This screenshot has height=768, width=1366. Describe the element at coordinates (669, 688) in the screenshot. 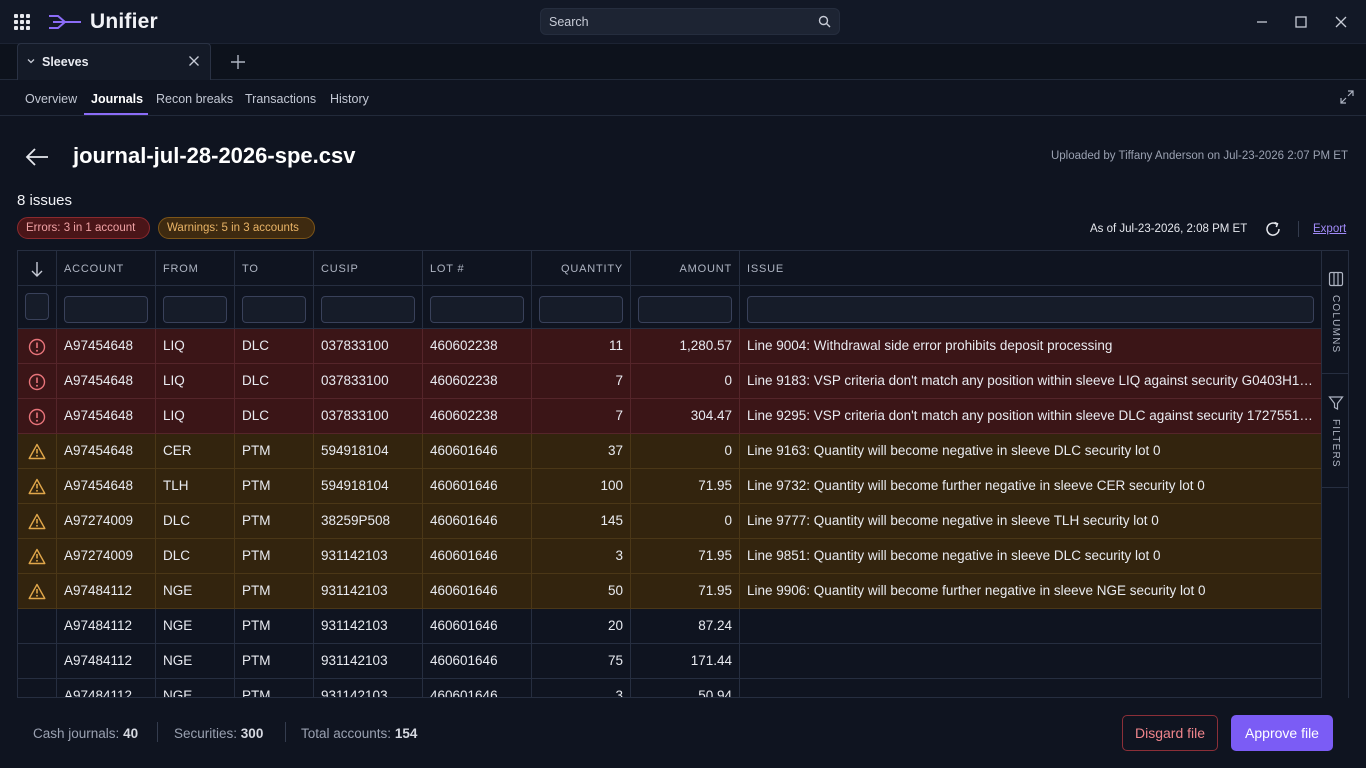

I see `table-row: A97484112 NGE PTM 931142103 460601646 3 50.94` at that location.